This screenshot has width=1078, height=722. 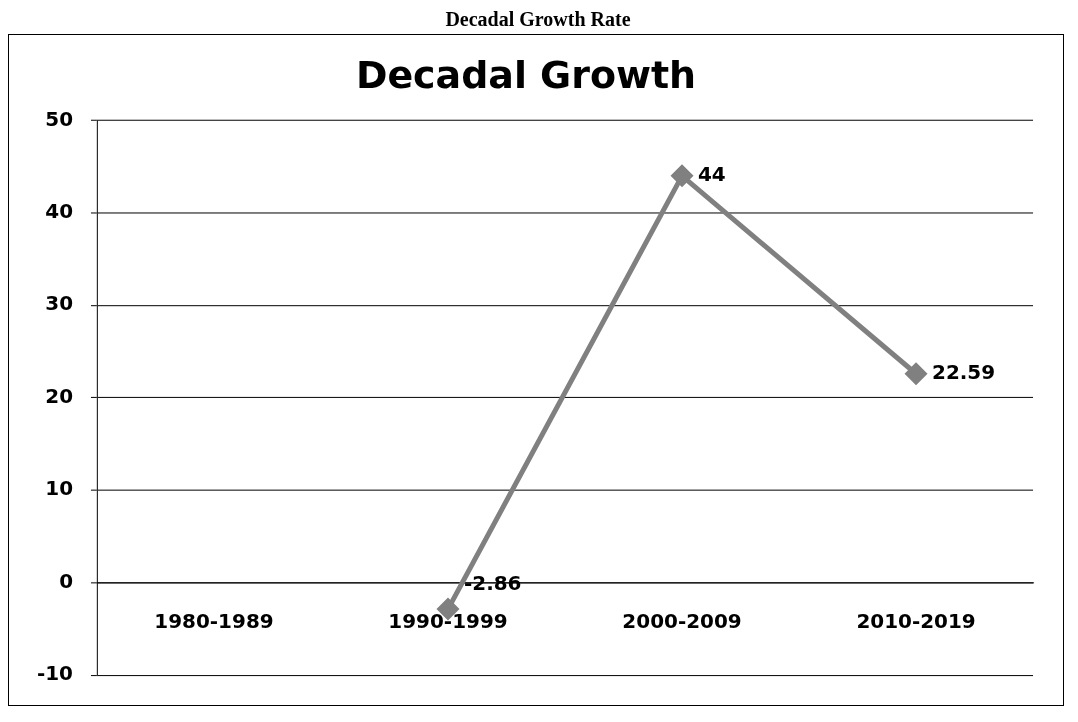 I want to click on y-tick-label: 0, so click(x=66, y=580).